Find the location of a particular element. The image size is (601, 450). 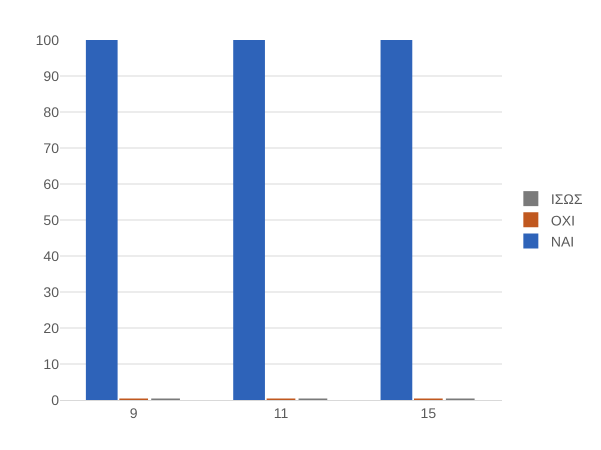

y-tick-label: 80 is located at coordinates (51, 112).